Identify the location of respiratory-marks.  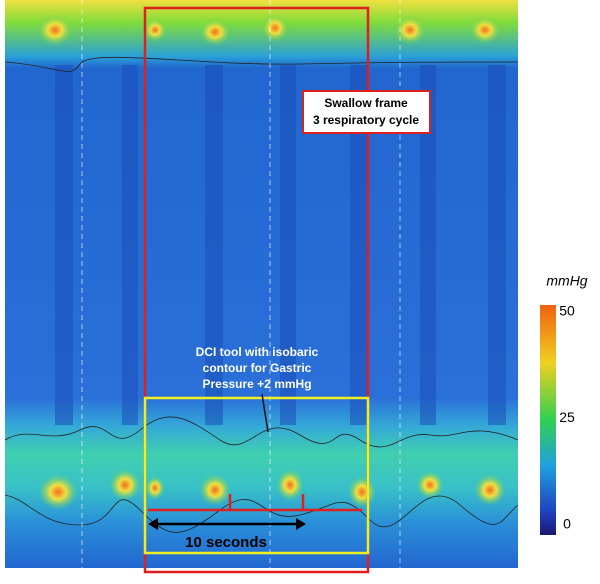
(255, 503).